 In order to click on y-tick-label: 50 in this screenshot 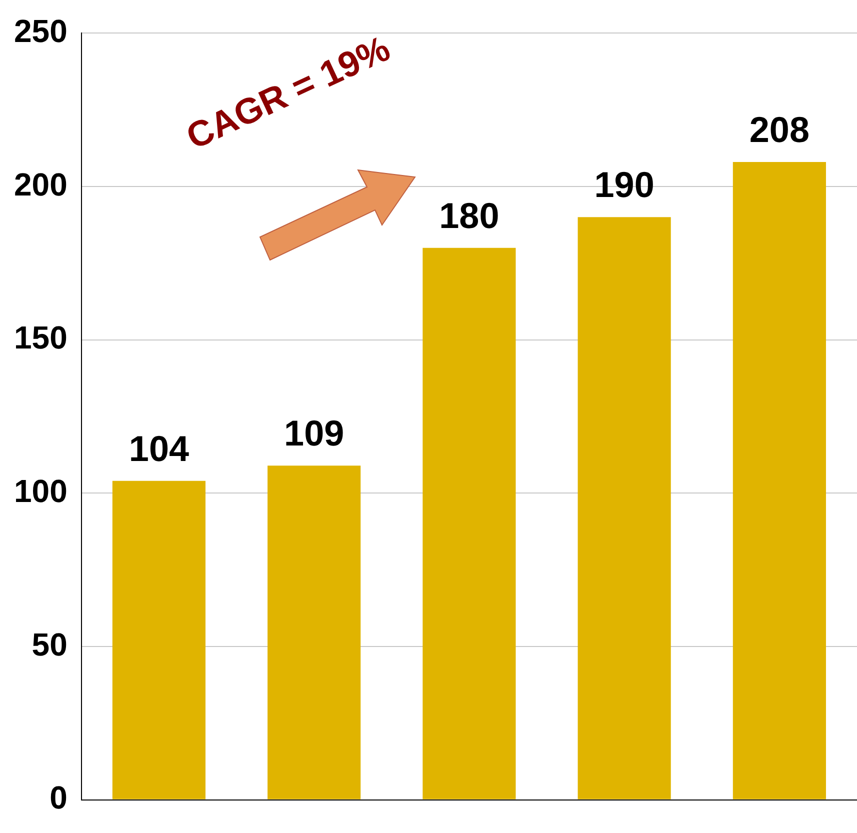, I will do `click(50, 644)`.